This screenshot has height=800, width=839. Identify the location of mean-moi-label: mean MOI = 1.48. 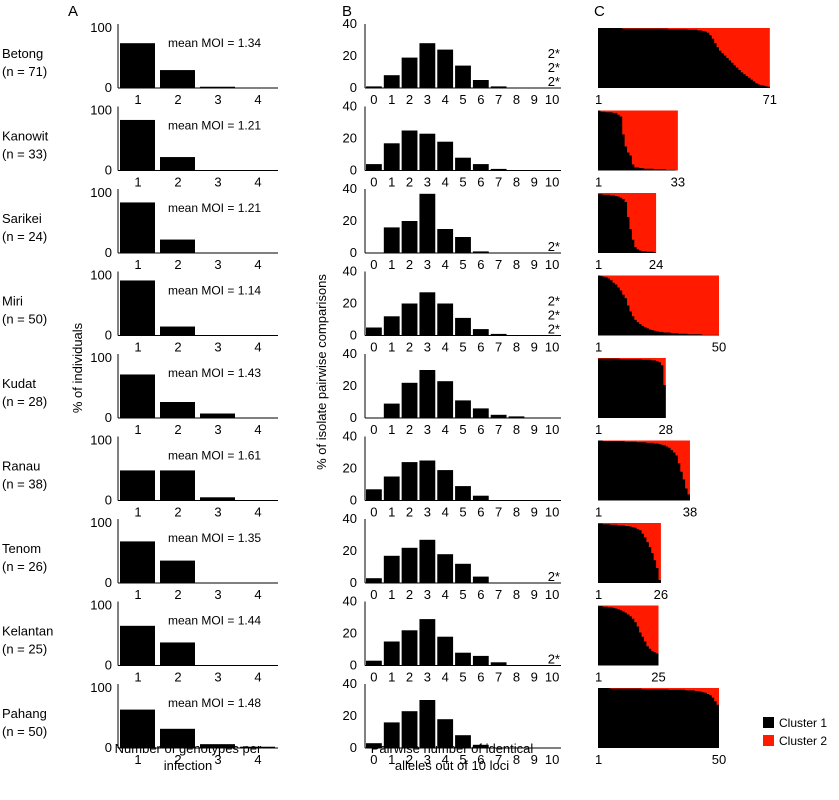
(214, 703).